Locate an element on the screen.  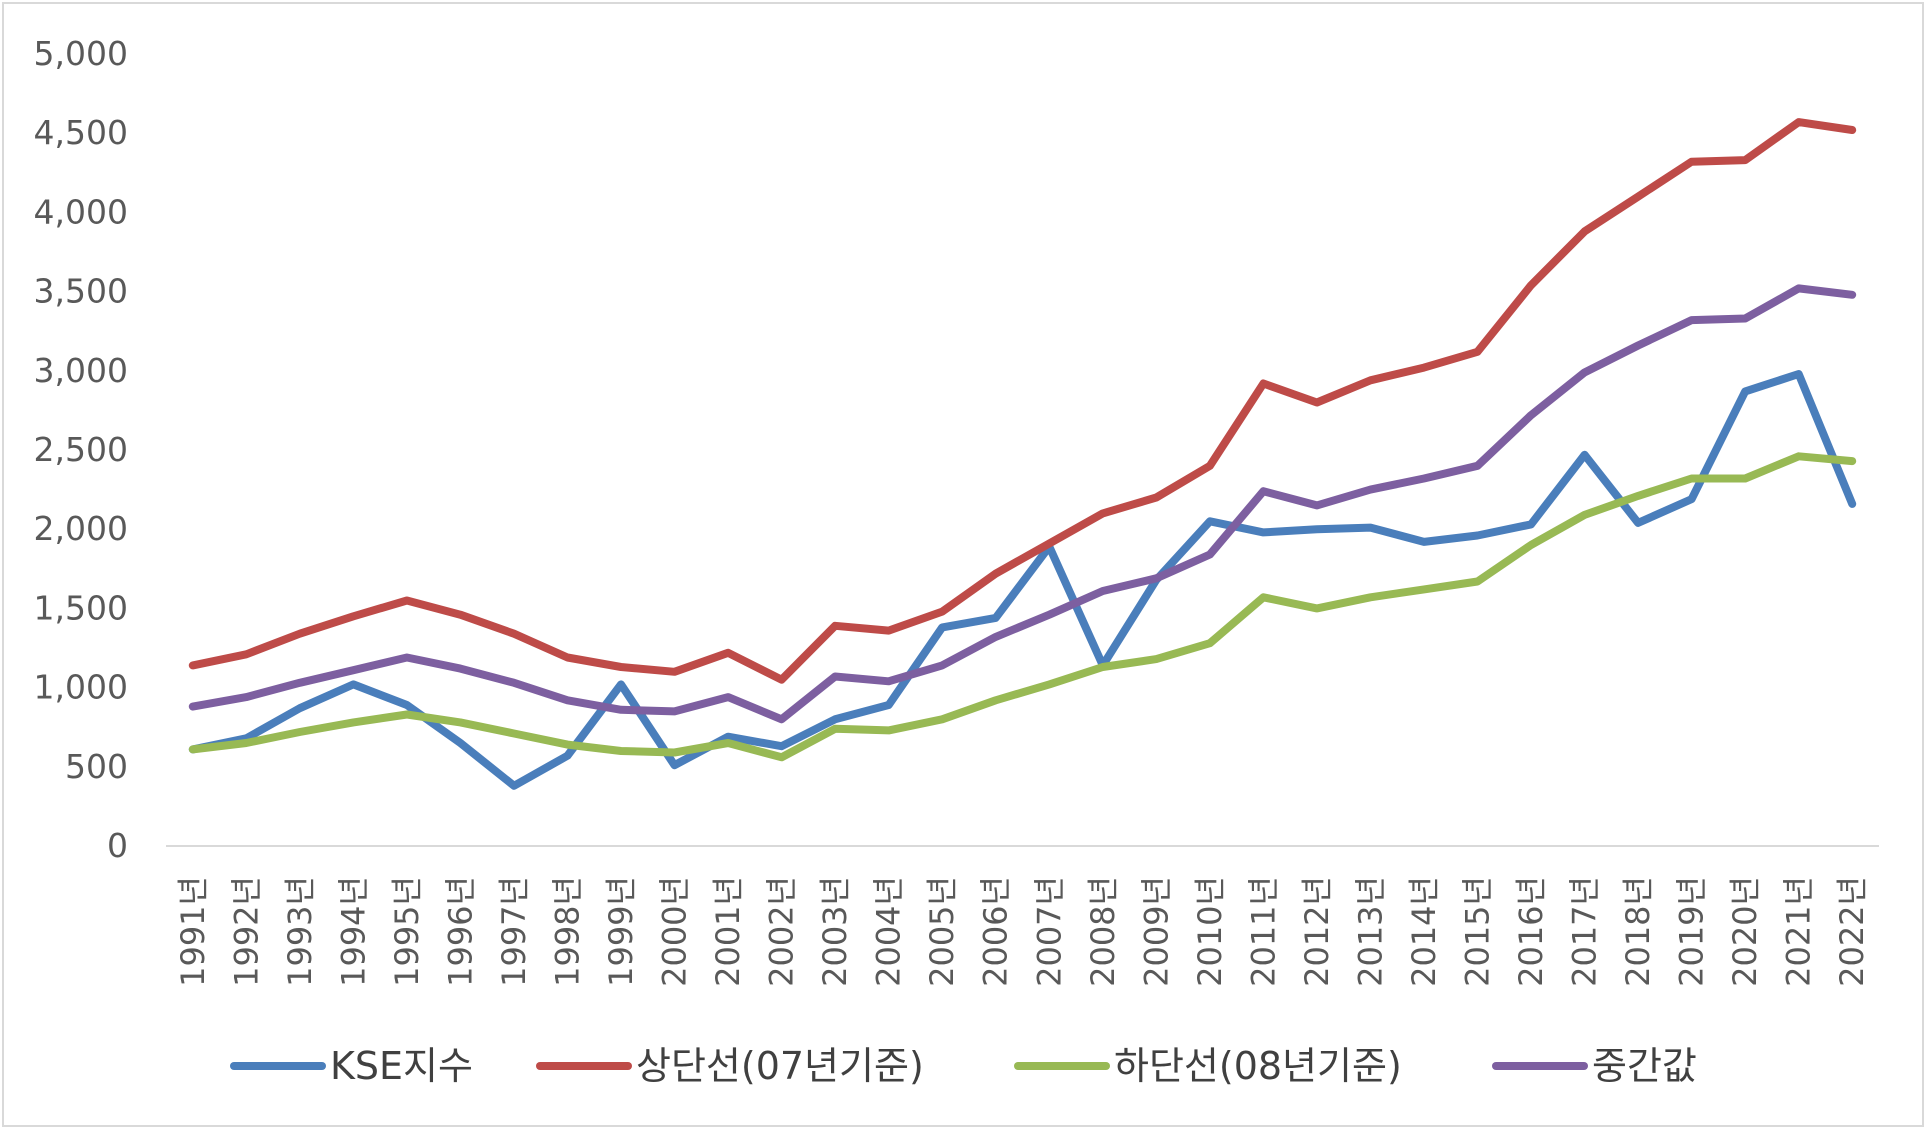
x-tick-label: 2019년 is located at coordinates (1692, 931).